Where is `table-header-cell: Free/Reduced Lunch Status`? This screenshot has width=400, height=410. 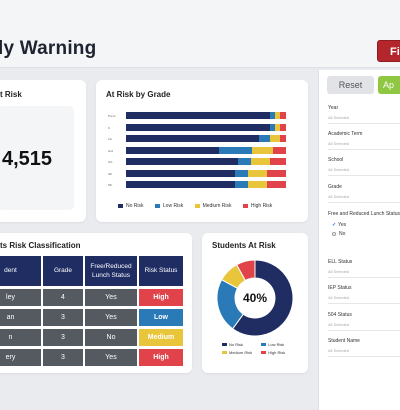
table-header-cell: Free/Reduced Lunch Status is located at coordinates (111, 271).